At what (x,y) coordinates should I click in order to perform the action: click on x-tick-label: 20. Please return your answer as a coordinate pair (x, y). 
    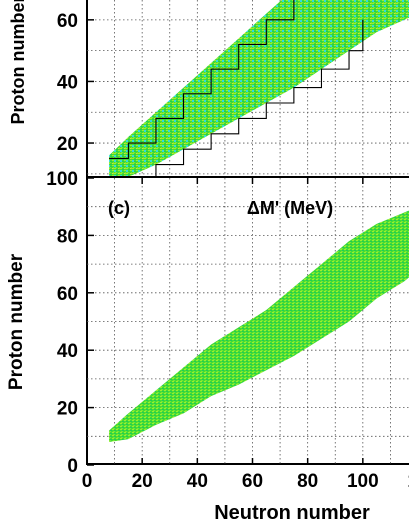
    Looking at the image, I should click on (142, 481).